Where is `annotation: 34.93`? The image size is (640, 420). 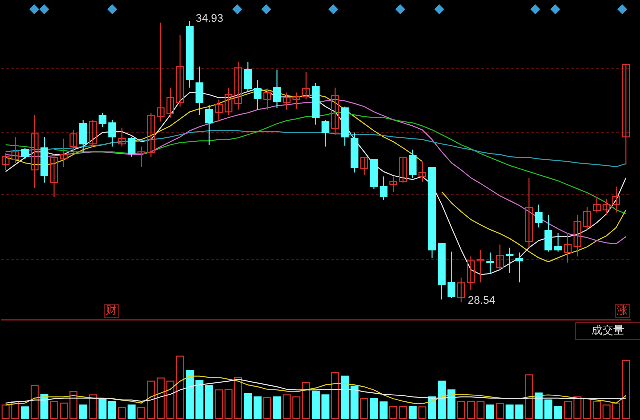
annotation: 34.93 is located at coordinates (210, 19).